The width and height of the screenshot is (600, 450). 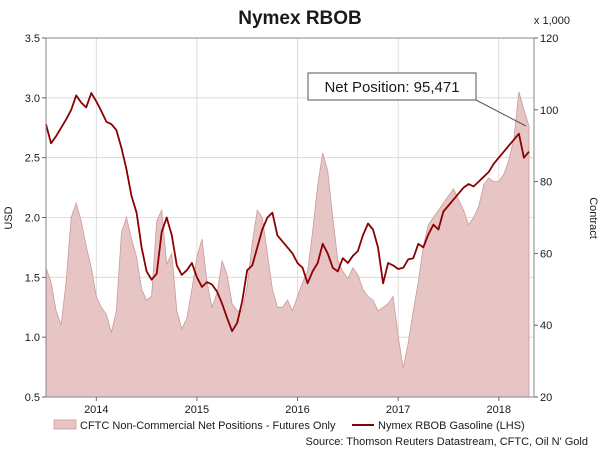 What do you see at coordinates (300, 18) in the screenshot?
I see `chart-title: Nymex RBOB` at bounding box center [300, 18].